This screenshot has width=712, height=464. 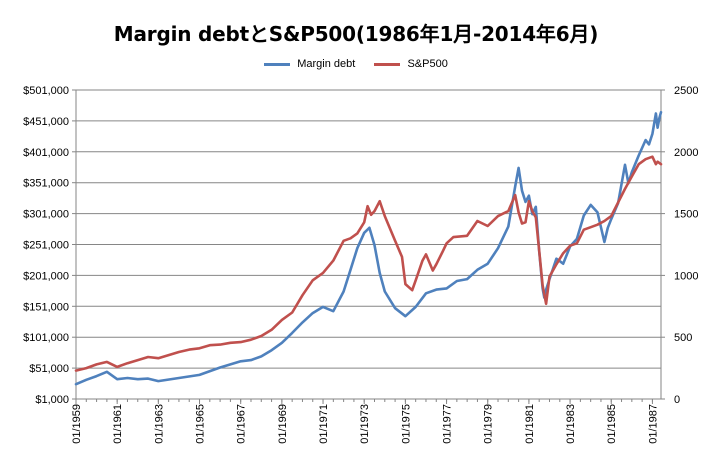 What do you see at coordinates (46, 338) in the screenshot?
I see `y-left-tick-label: $101,000` at bounding box center [46, 338].